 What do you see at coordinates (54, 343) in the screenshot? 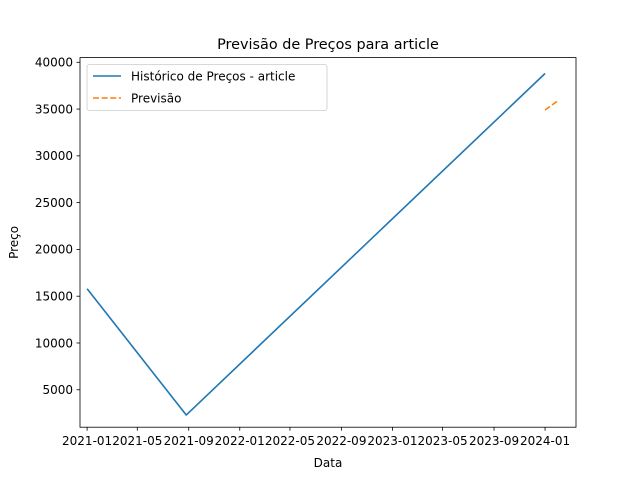
I see `y-tick-label-1: 10000` at bounding box center [54, 343].